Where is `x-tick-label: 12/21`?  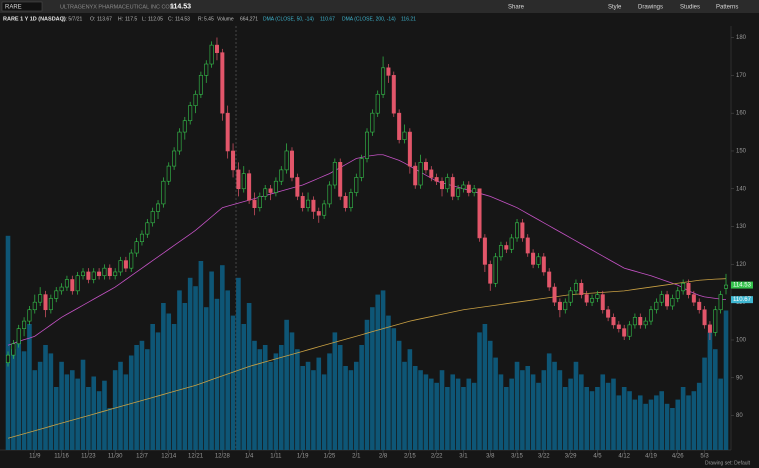 x-tick-label: 12/21 is located at coordinates (196, 457).